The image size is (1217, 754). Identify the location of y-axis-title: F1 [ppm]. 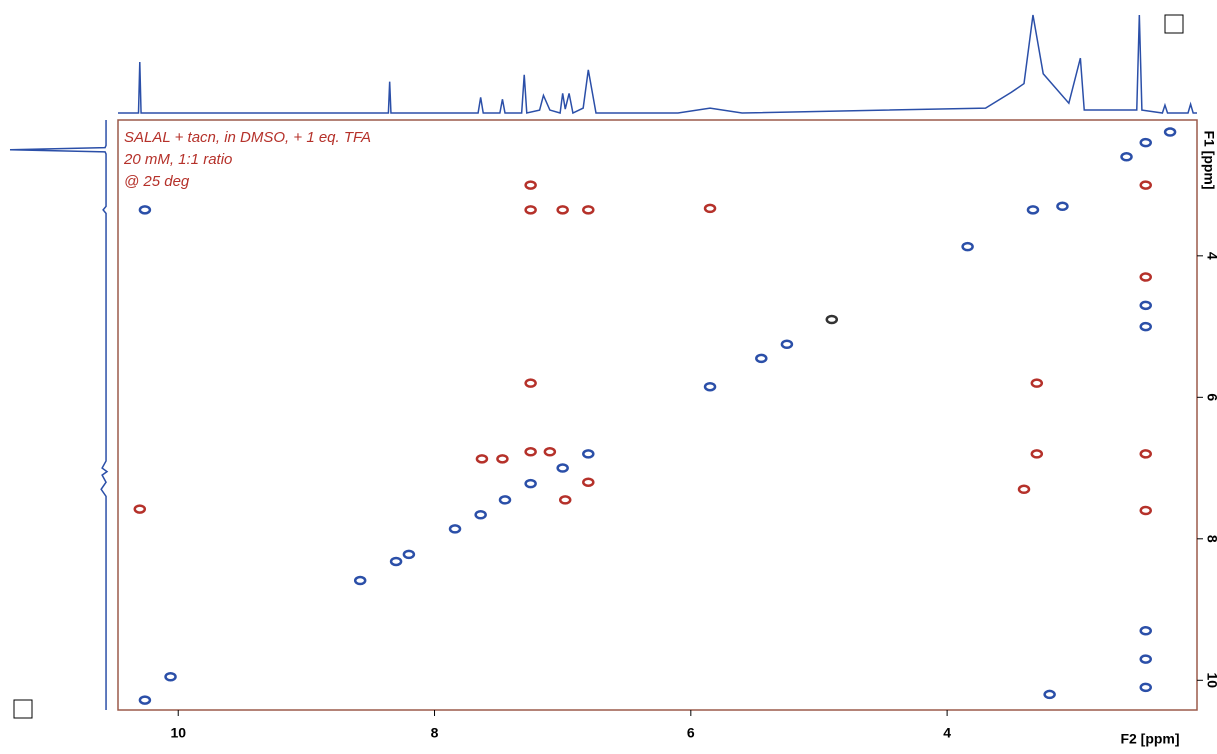
(1209, 159).